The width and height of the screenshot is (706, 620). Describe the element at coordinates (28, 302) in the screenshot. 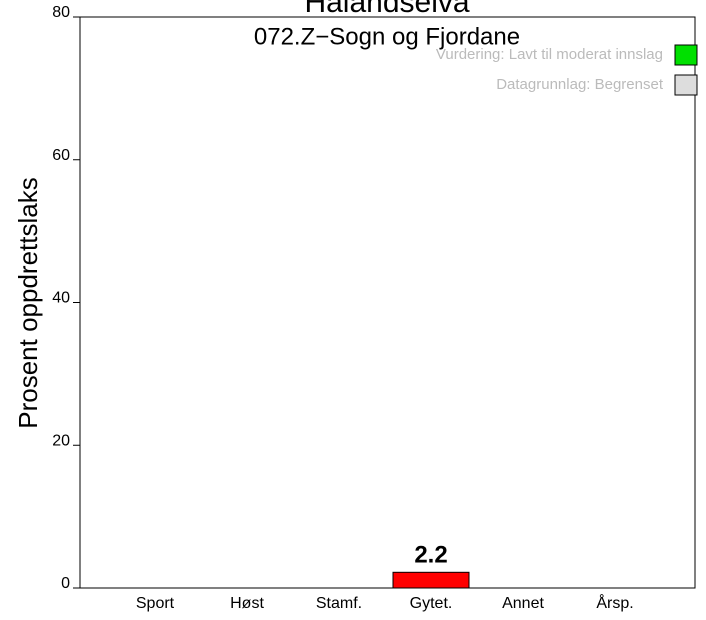

I see `y-axis-label: Prosent oppdrettslaks` at that location.